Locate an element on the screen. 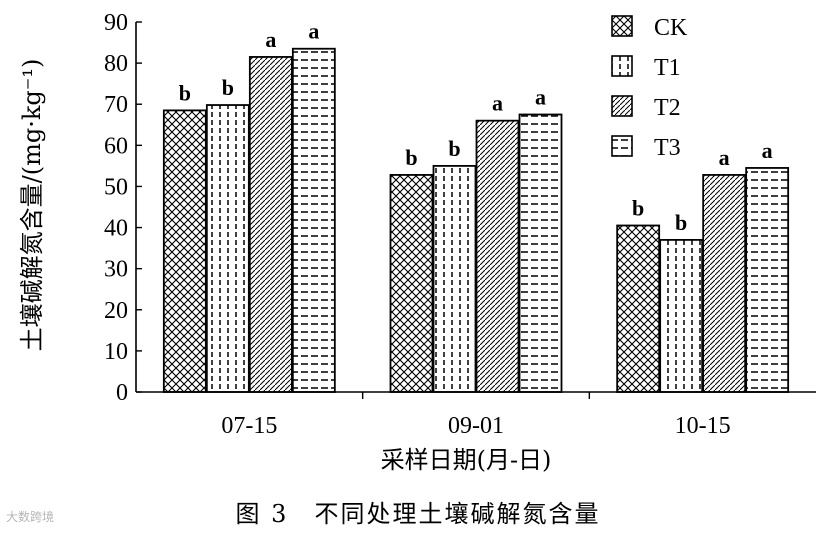  x-tick-label: 07-15 is located at coordinates (249, 426).